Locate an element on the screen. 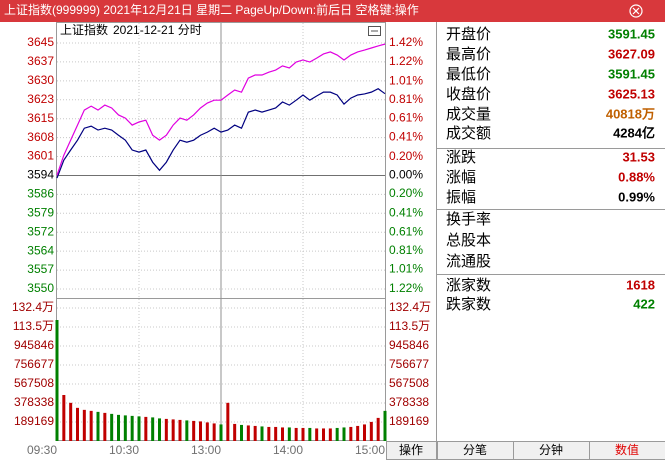  tab-label: 操作 is located at coordinates (411, 449).